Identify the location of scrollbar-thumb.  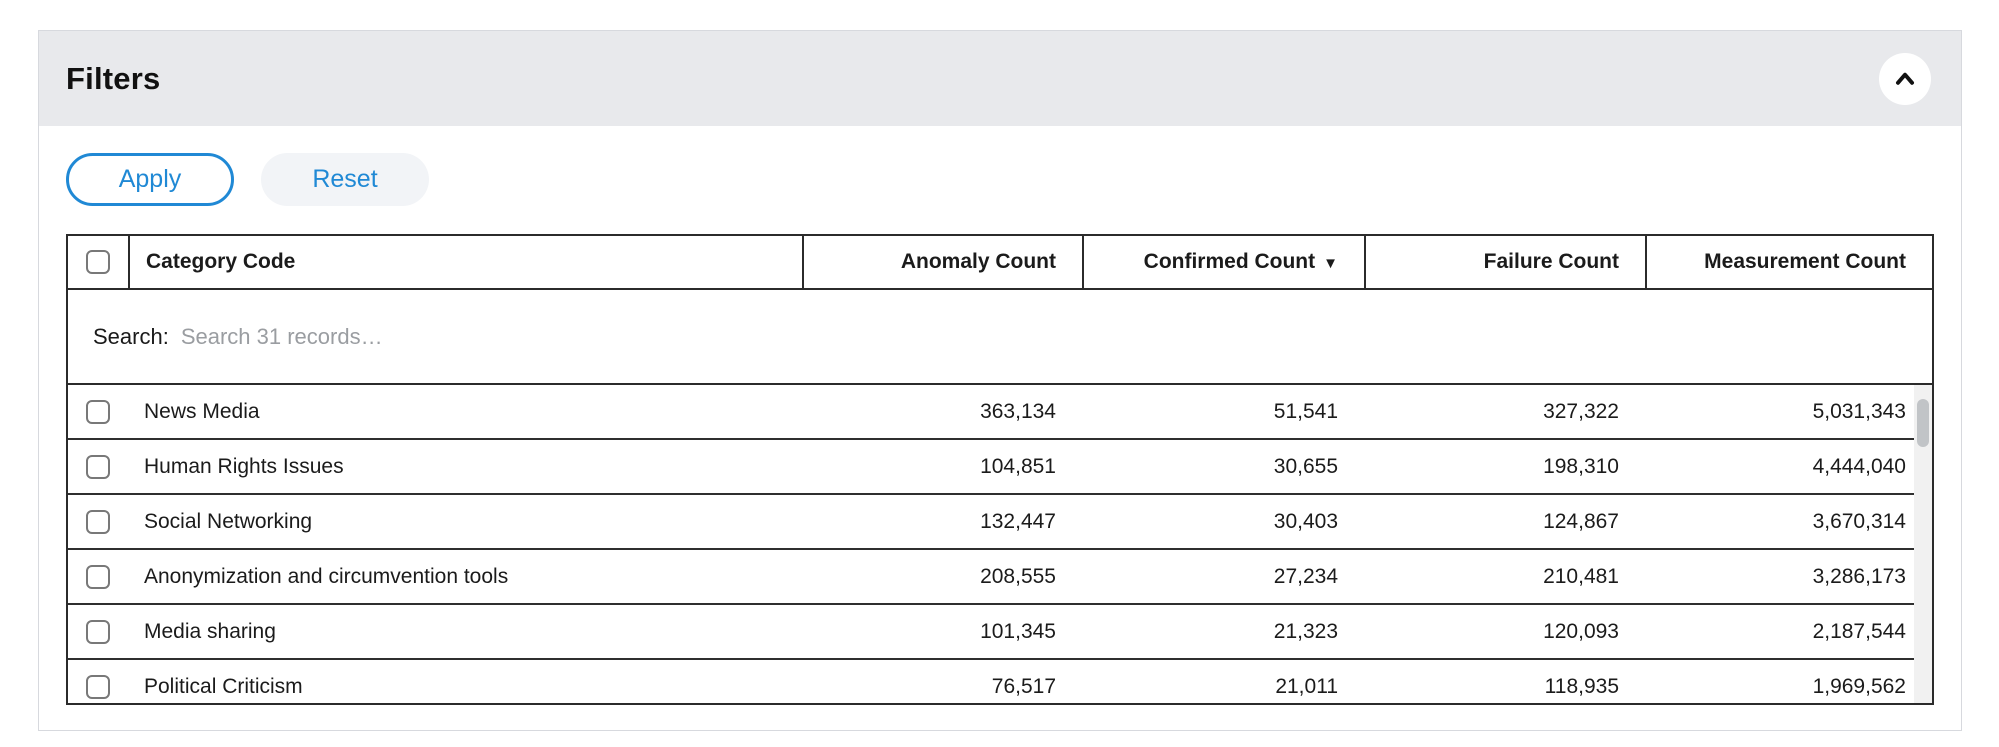
(1923, 423).